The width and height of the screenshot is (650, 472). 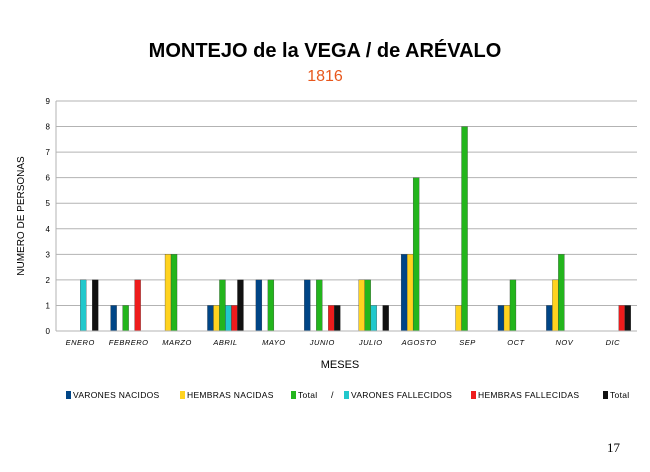 I want to click on y-tick-label: 2, so click(x=48, y=280).